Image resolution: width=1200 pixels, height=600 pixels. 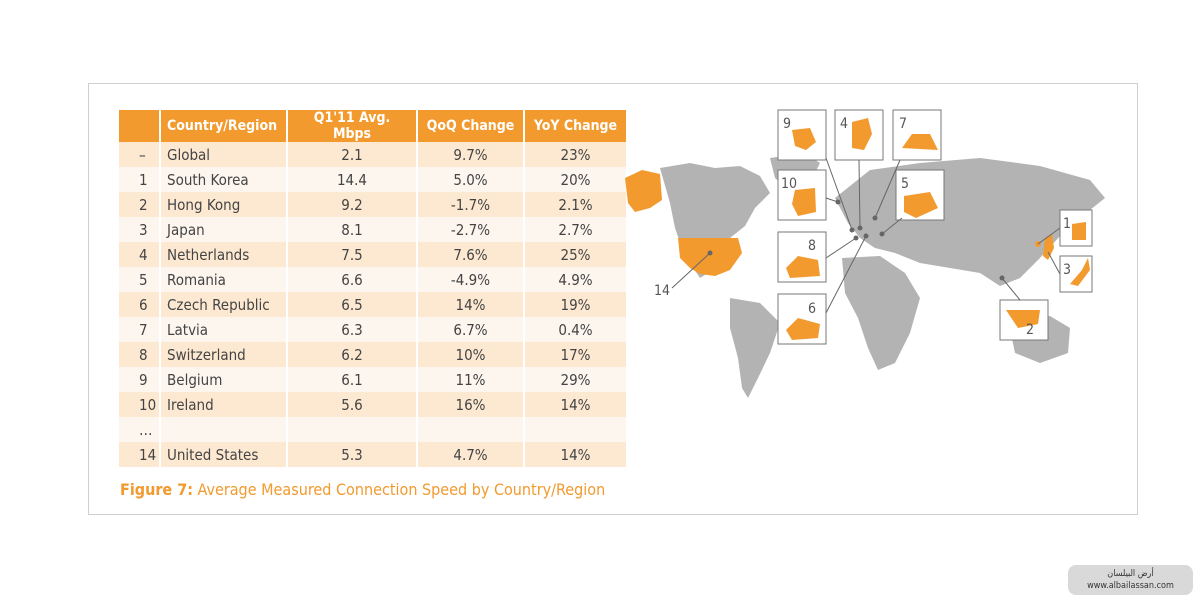 I want to click on table-cell: Switzerland, so click(x=223, y=354).